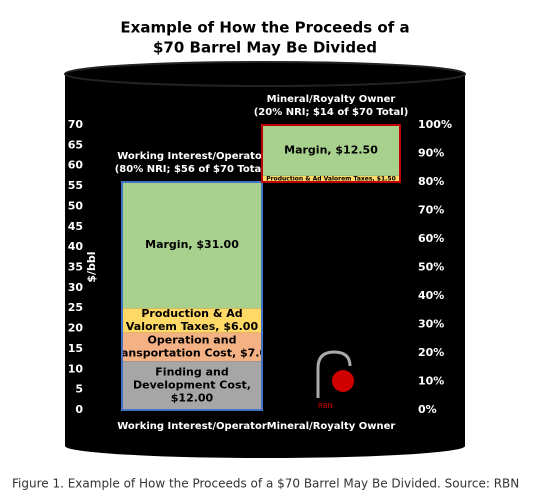 The height and width of the screenshot is (500, 538). Describe the element at coordinates (191, 372) in the screenshot. I see `value-label: Finding and` at that location.